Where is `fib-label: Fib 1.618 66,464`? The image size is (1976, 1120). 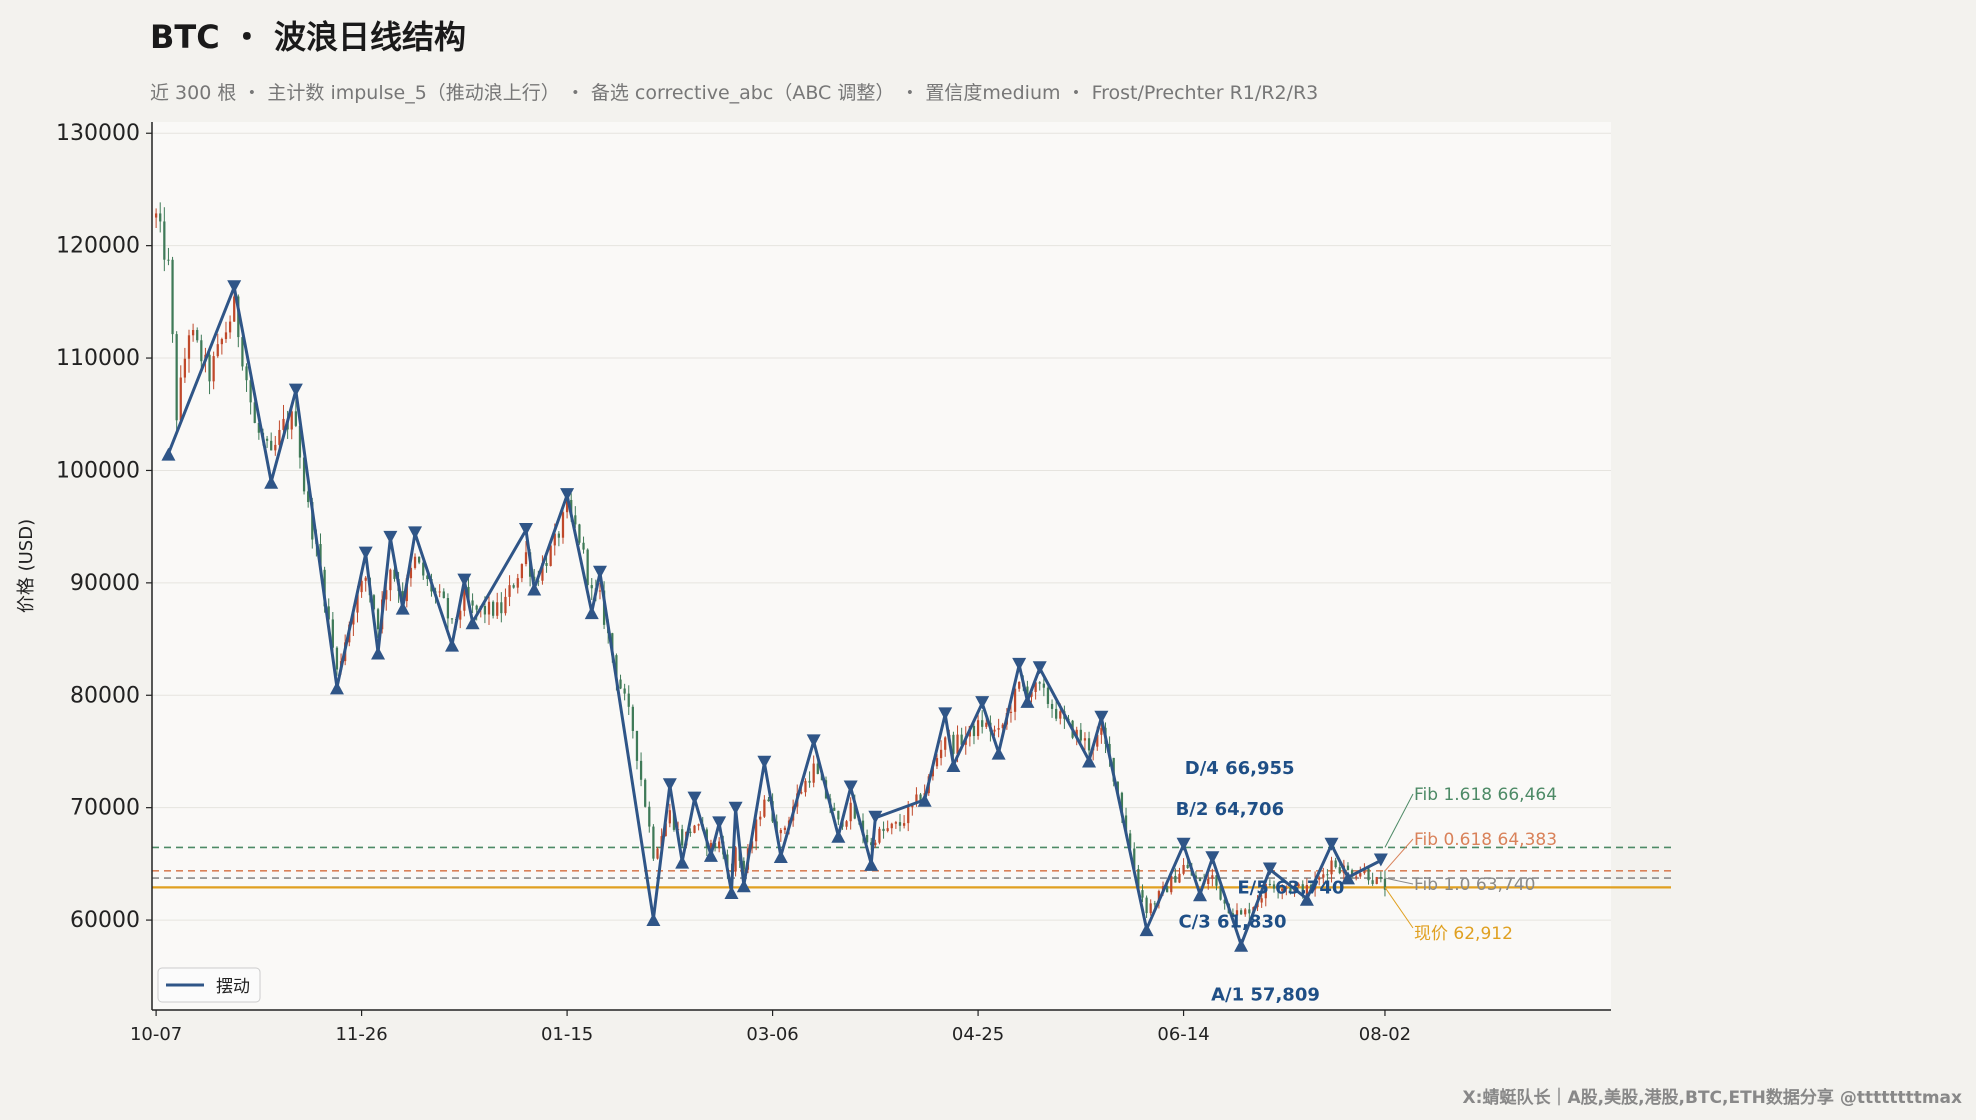
fib-label: Fib 1.618 66,464 is located at coordinates (1485, 795).